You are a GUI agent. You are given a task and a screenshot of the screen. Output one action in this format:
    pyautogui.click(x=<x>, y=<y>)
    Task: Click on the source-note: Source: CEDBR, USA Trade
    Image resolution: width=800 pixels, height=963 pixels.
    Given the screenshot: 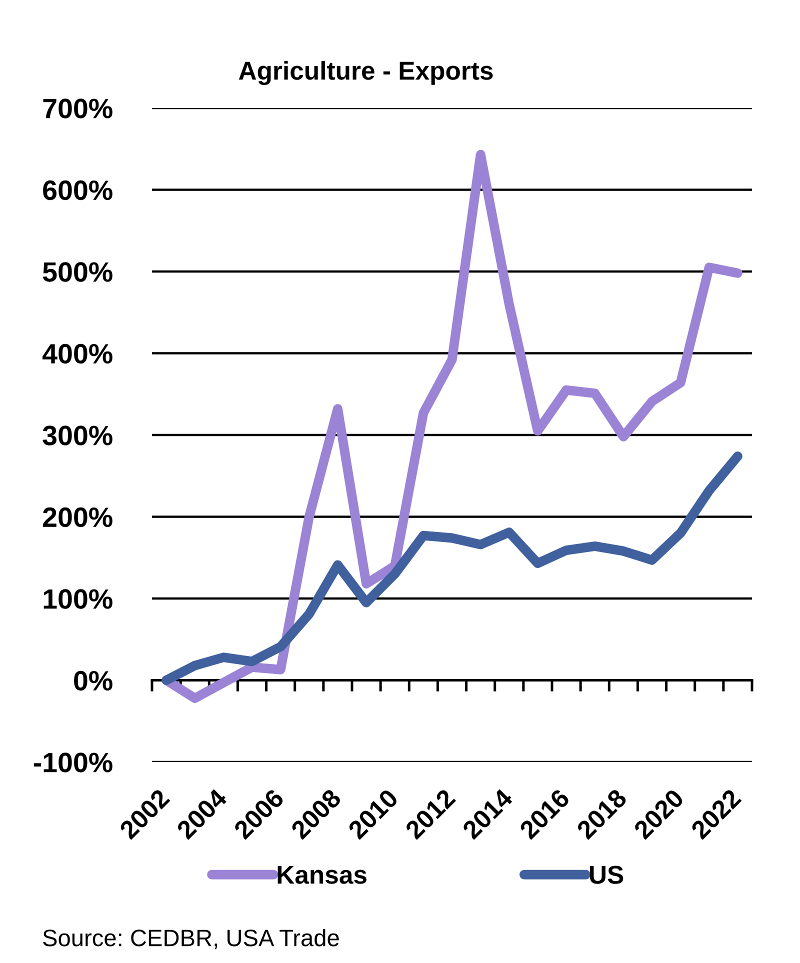 What is the action you would take?
    pyautogui.click(x=191, y=939)
    